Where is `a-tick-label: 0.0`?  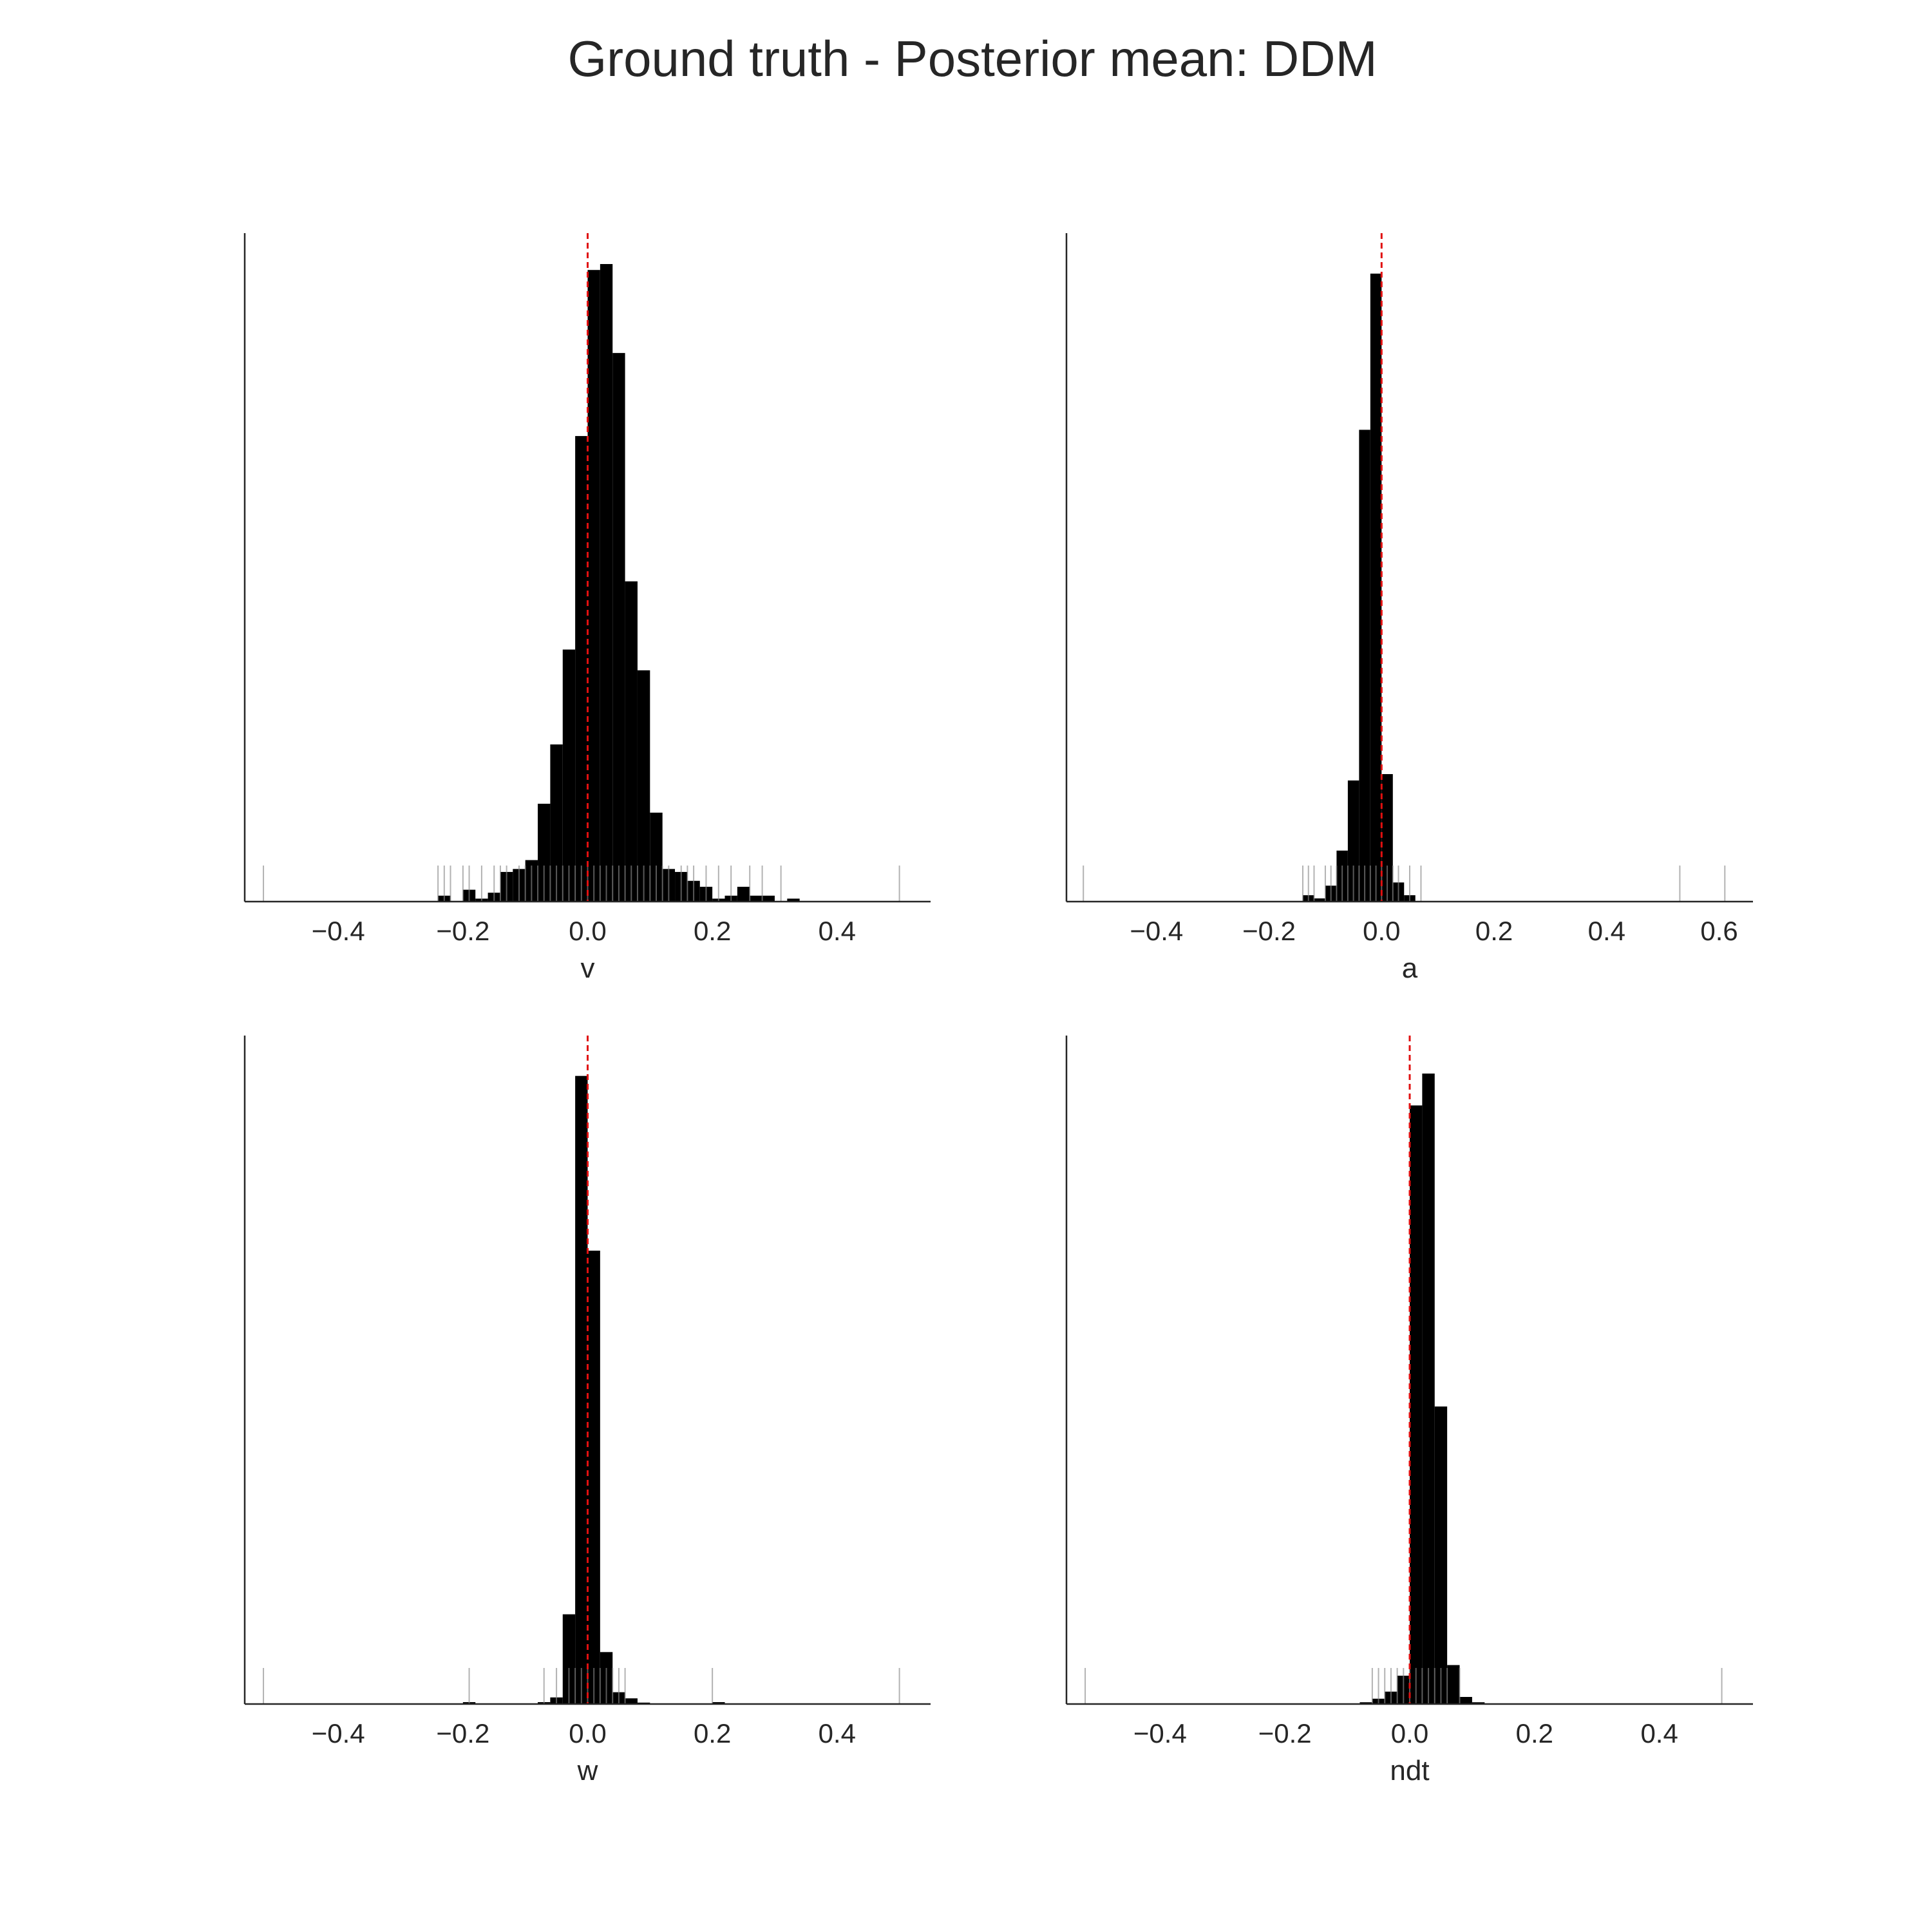 a-tick-label: 0.0 is located at coordinates (1382, 931).